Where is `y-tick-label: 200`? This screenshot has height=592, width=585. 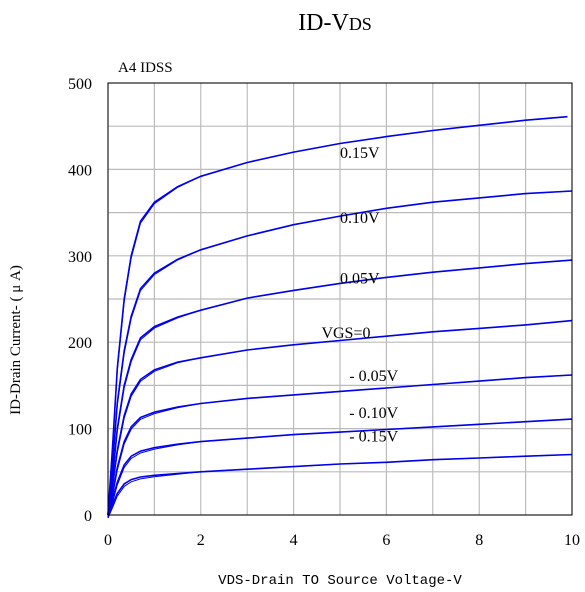
y-tick-label: 200 is located at coordinates (80, 343).